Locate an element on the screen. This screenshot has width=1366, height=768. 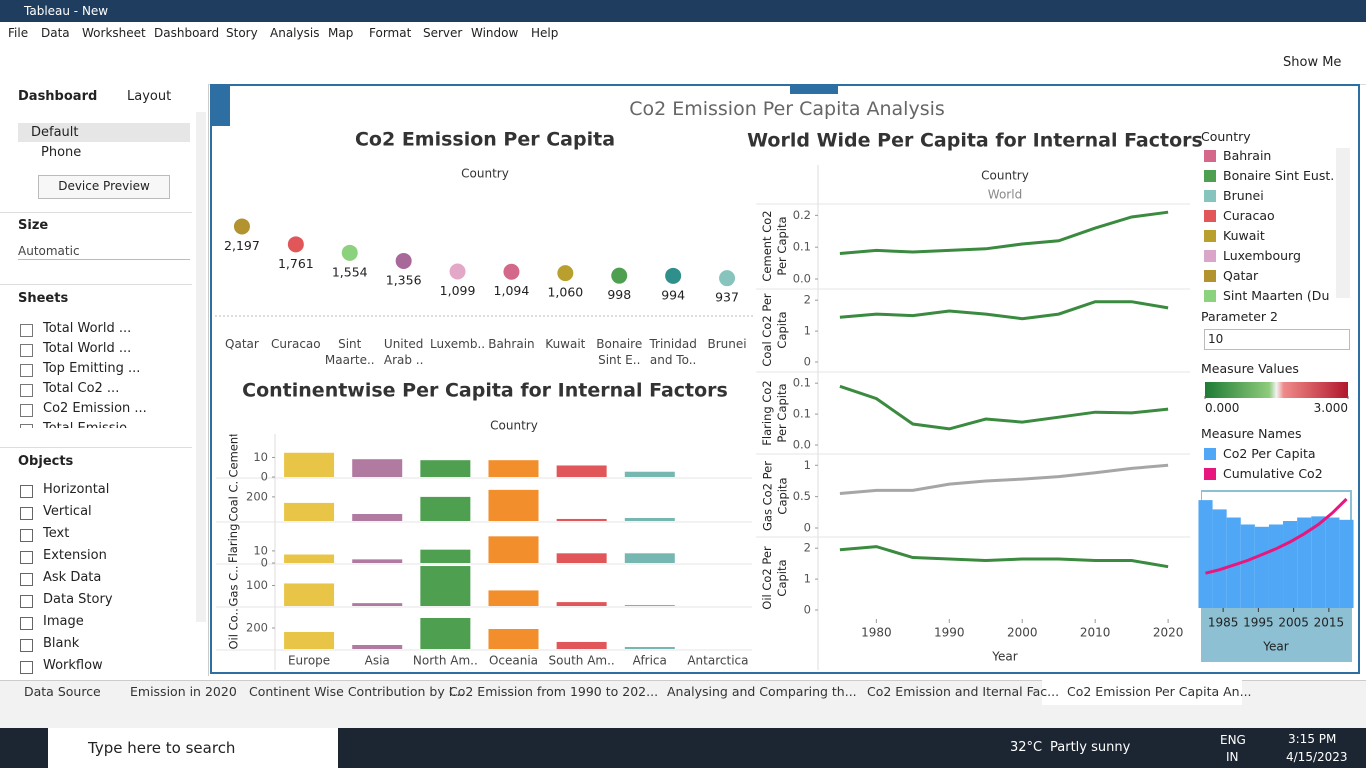
object-item: Ask Data is located at coordinates (72, 577).